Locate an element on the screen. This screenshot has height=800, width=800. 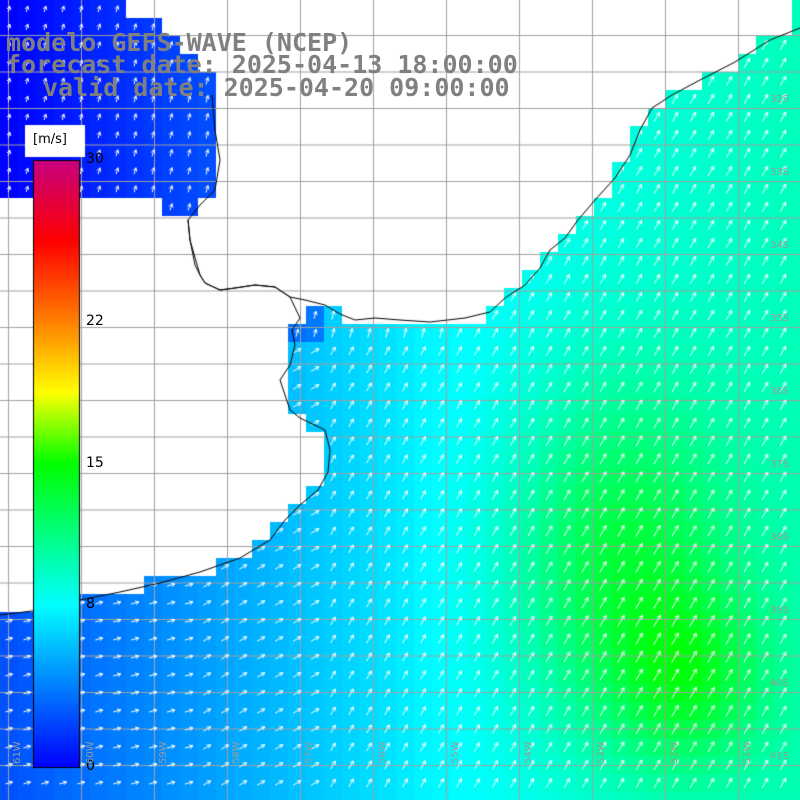
latitude-label: 36S is located at coordinates (780, 391).